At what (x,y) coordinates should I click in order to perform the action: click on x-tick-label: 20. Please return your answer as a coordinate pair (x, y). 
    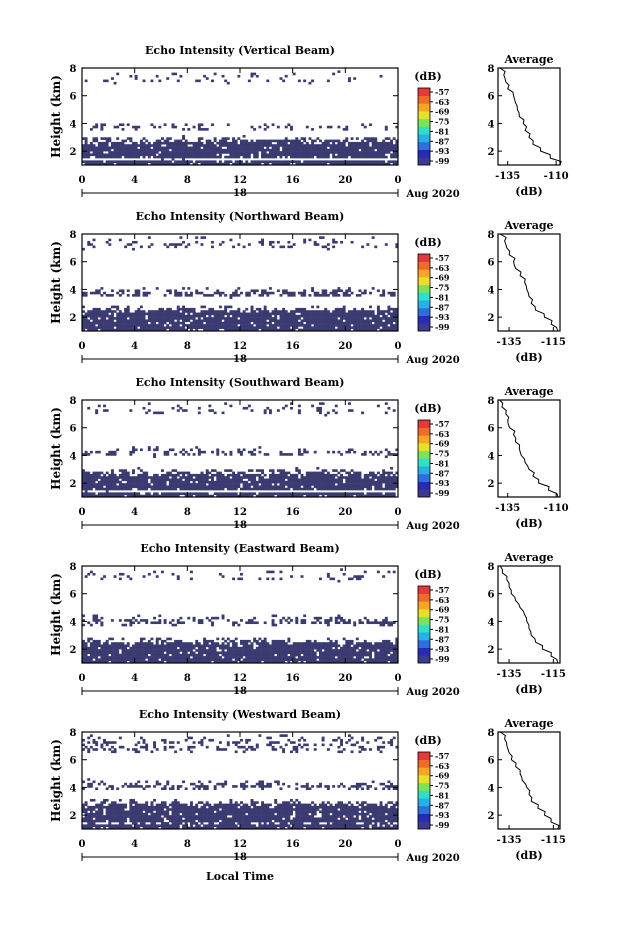
    Looking at the image, I should click on (345, 346).